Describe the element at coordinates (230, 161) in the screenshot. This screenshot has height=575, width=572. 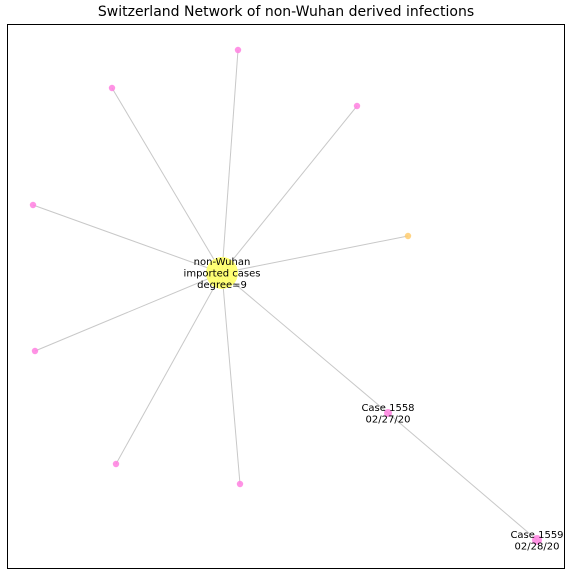
I see `edge-hub-n1` at that location.